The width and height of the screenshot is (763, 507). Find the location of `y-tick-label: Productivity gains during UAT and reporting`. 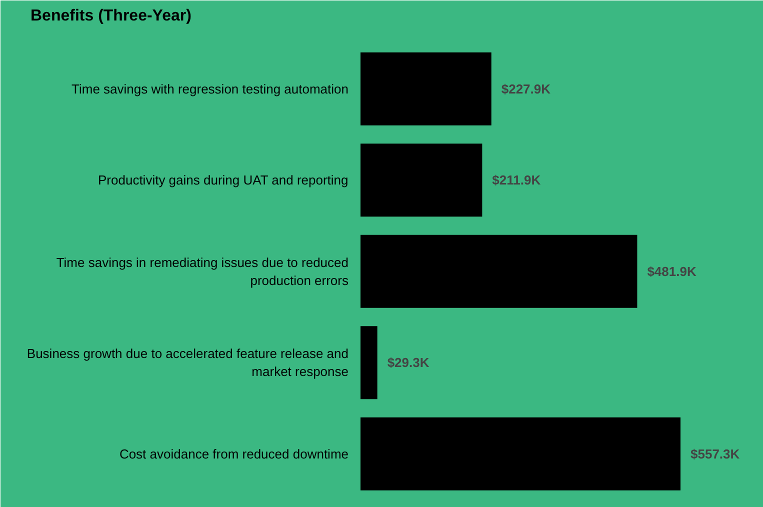

y-tick-label: Productivity gains during UAT and reporting is located at coordinates (223, 180).